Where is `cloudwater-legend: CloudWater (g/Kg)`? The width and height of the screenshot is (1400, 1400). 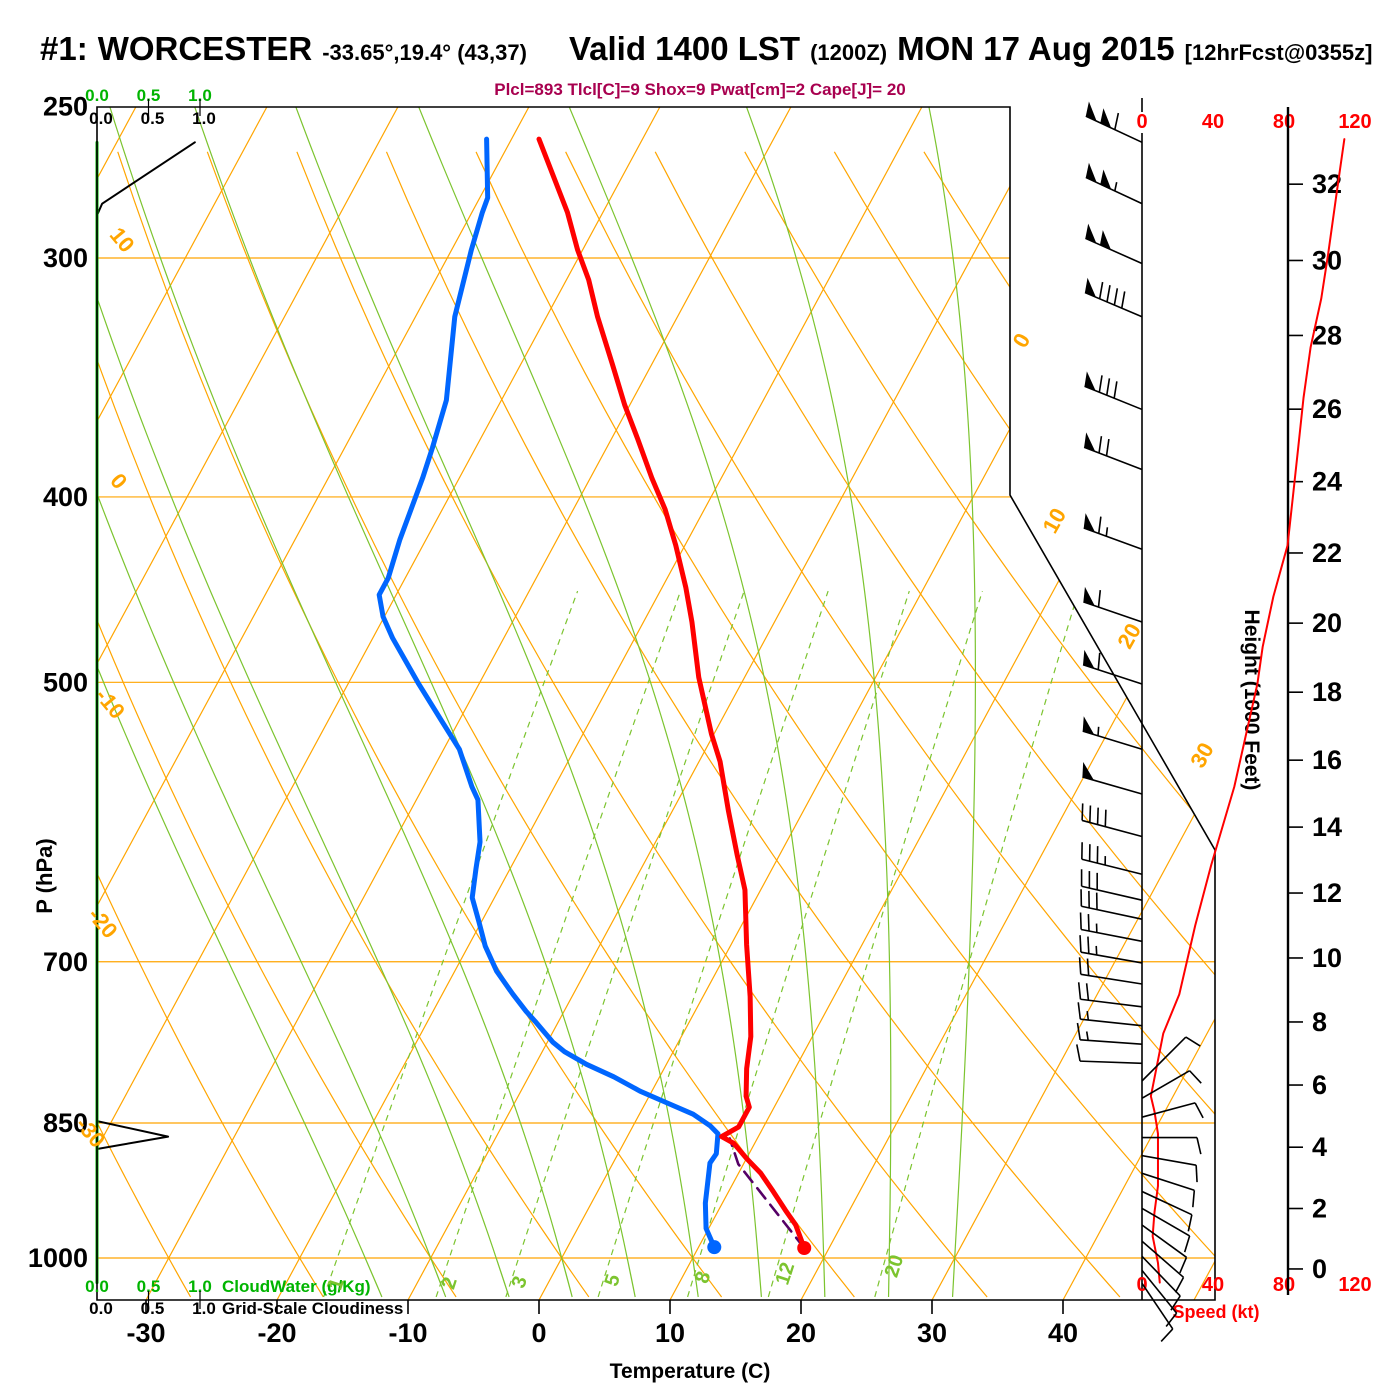
cloudwater-legend: CloudWater (g/Kg) is located at coordinates (296, 1286).